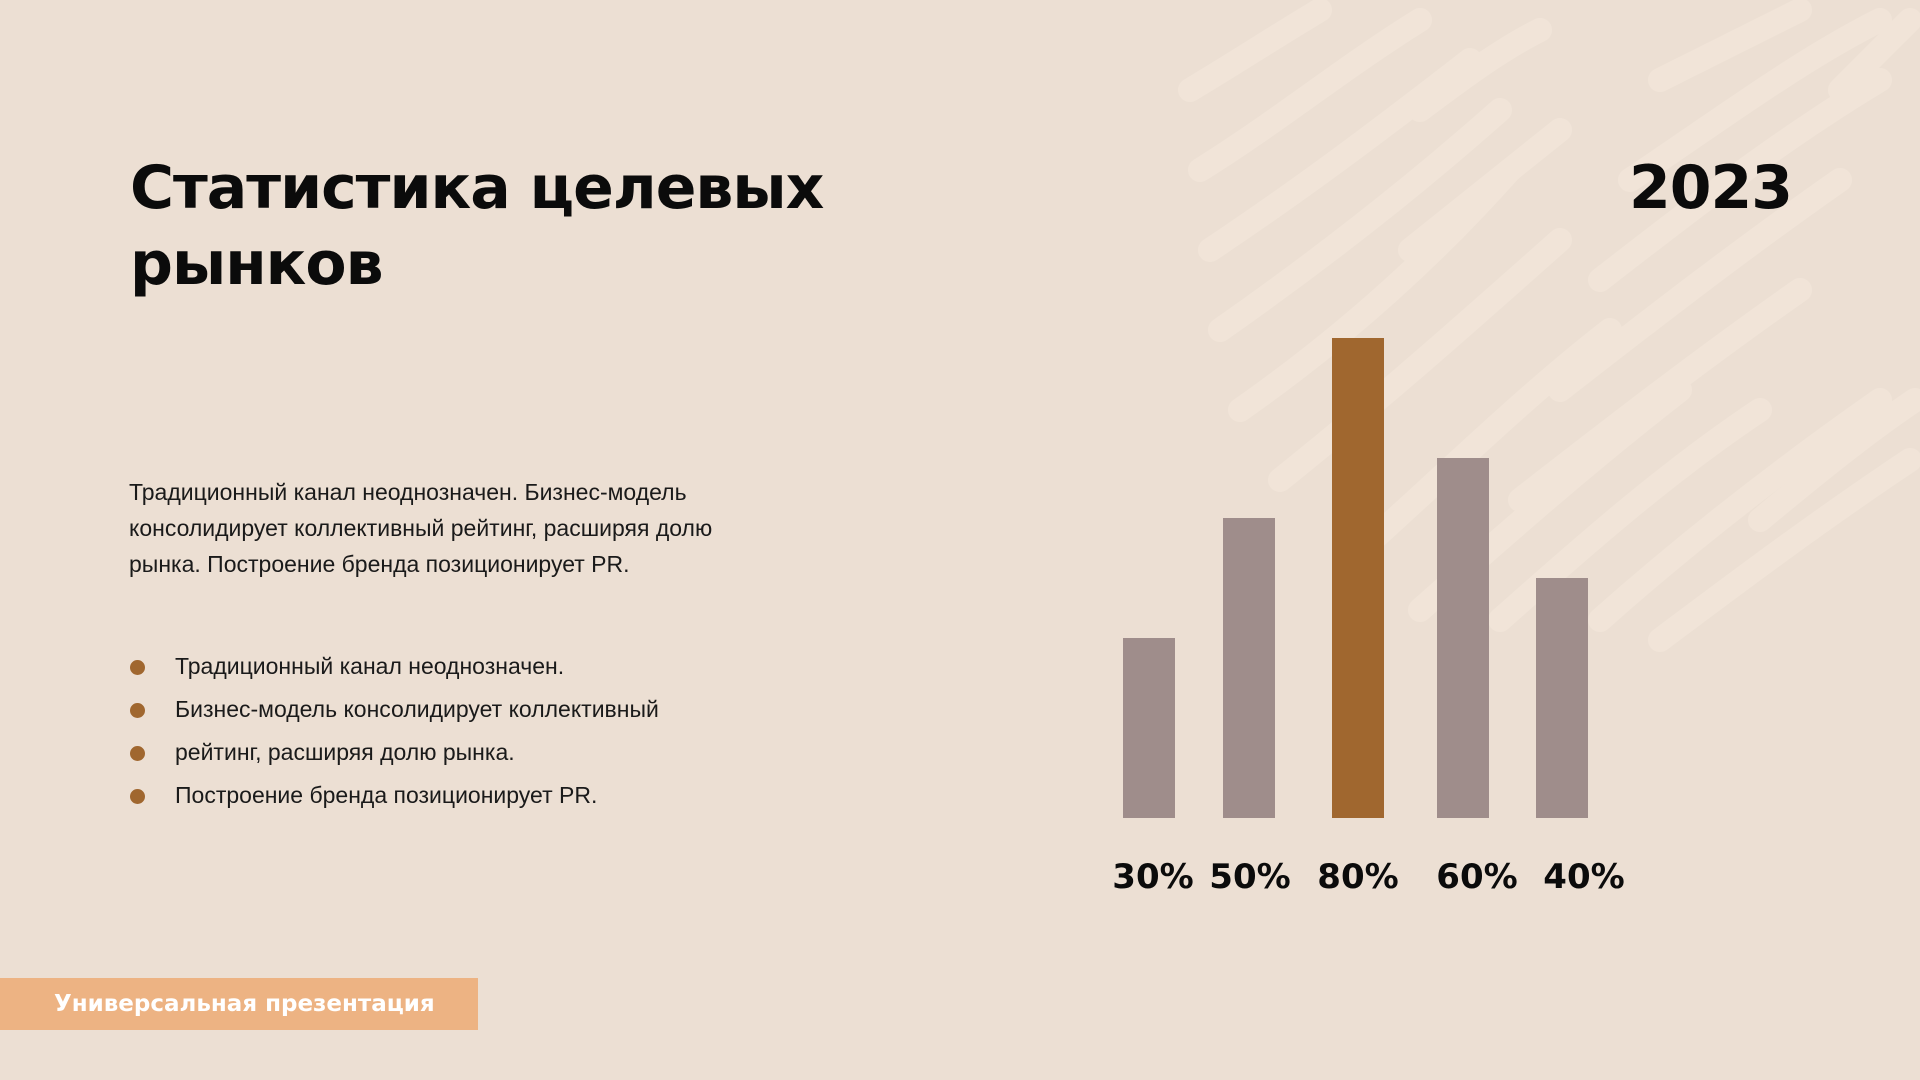  Describe the element at coordinates (386, 795) in the screenshot. I see `bullet-text: Построение бренда позиционирует PR.` at that location.